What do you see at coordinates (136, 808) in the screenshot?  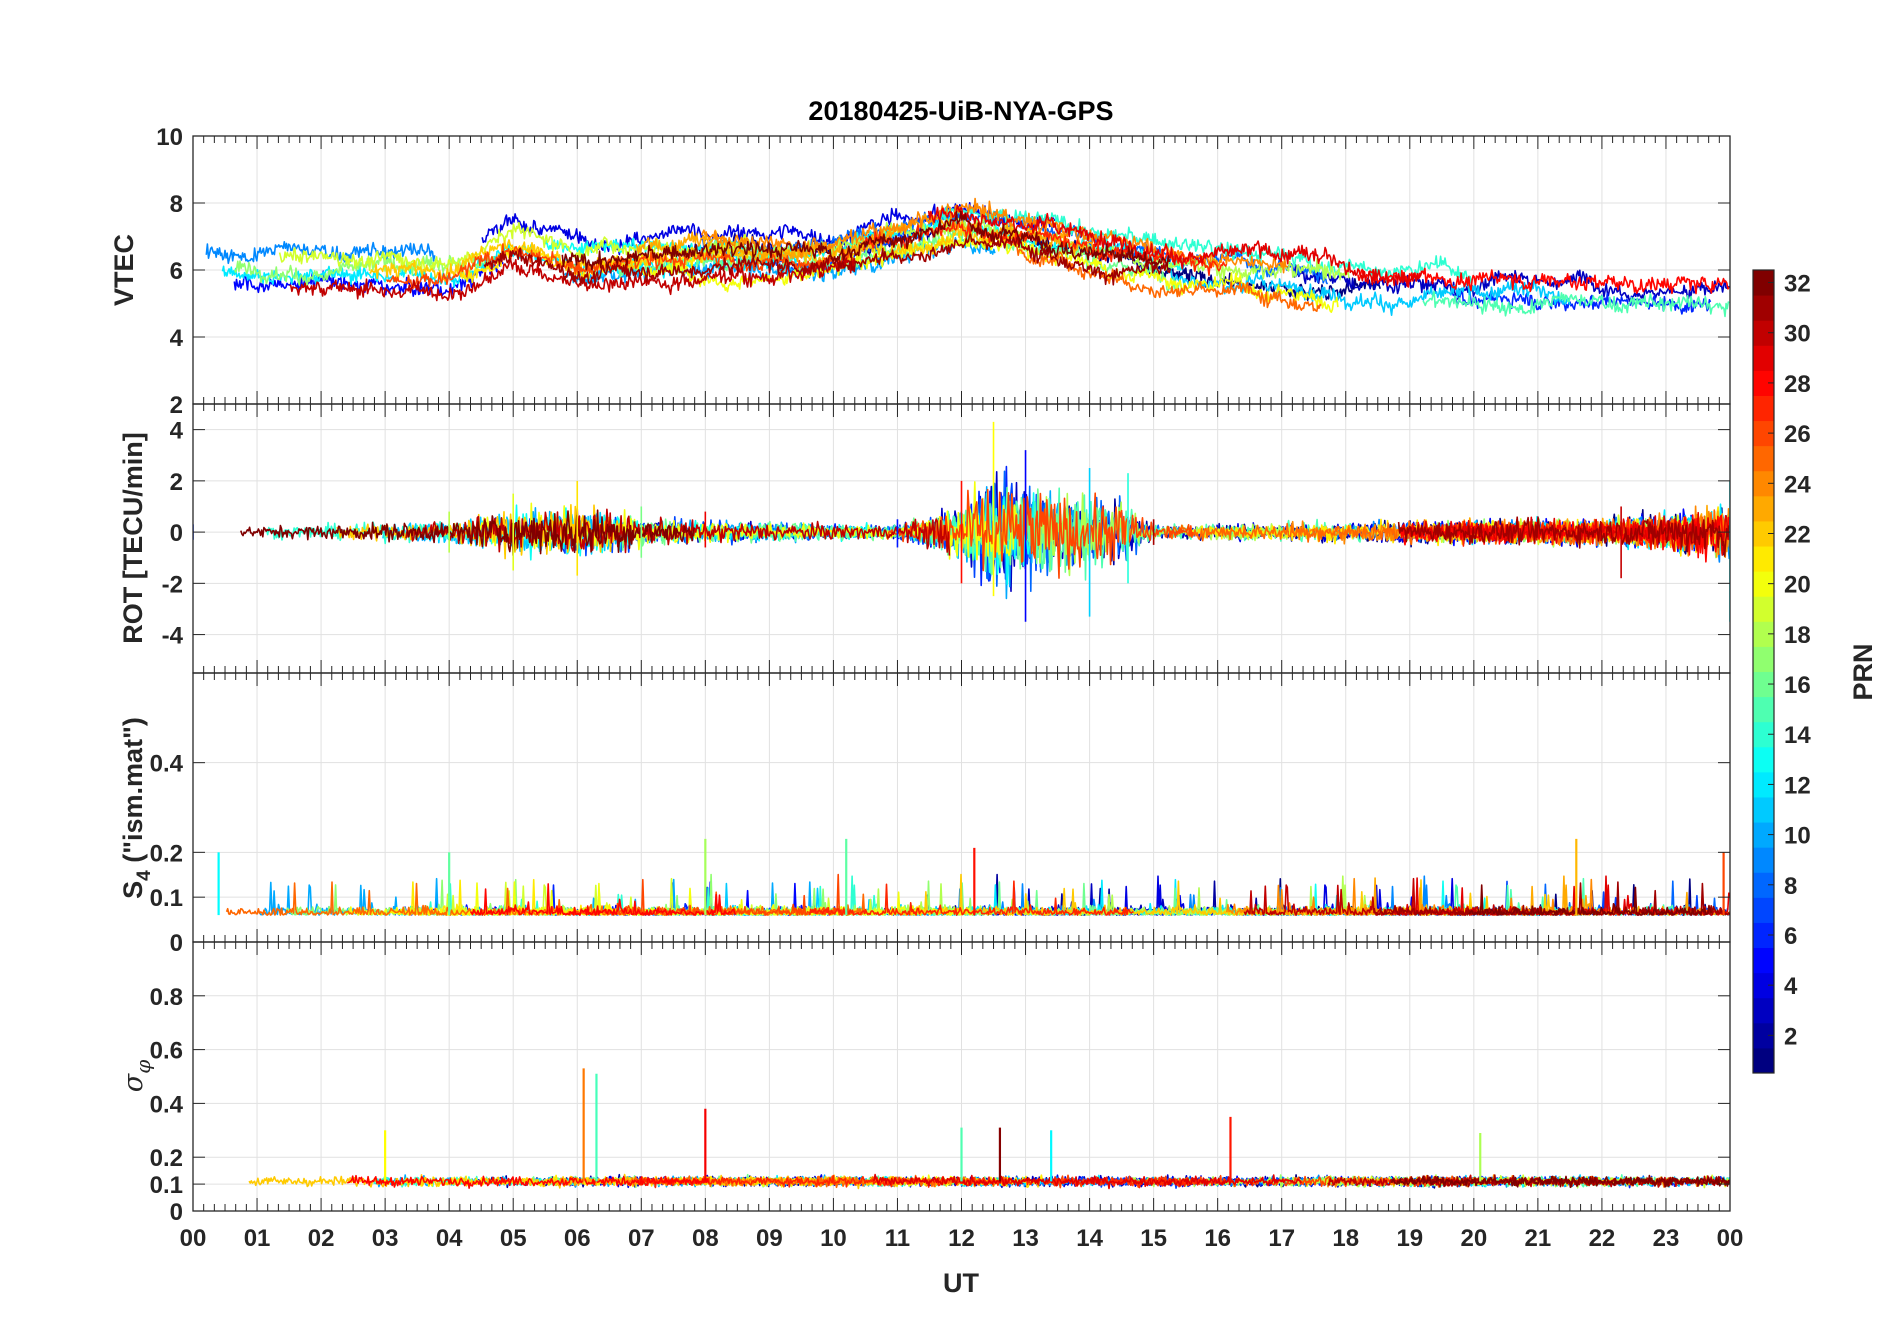 I see `s4-y-label: S4 ("ism.mat")` at bounding box center [136, 808].